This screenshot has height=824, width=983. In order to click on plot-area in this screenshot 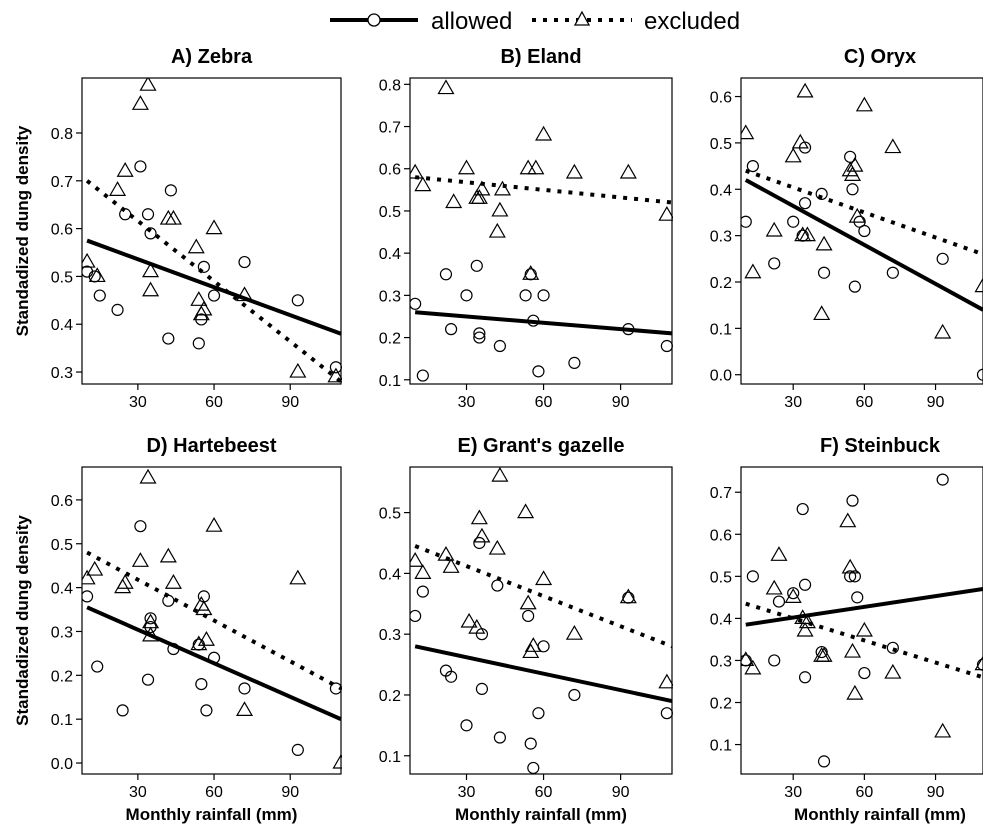, I will do `click(862, 620)`.